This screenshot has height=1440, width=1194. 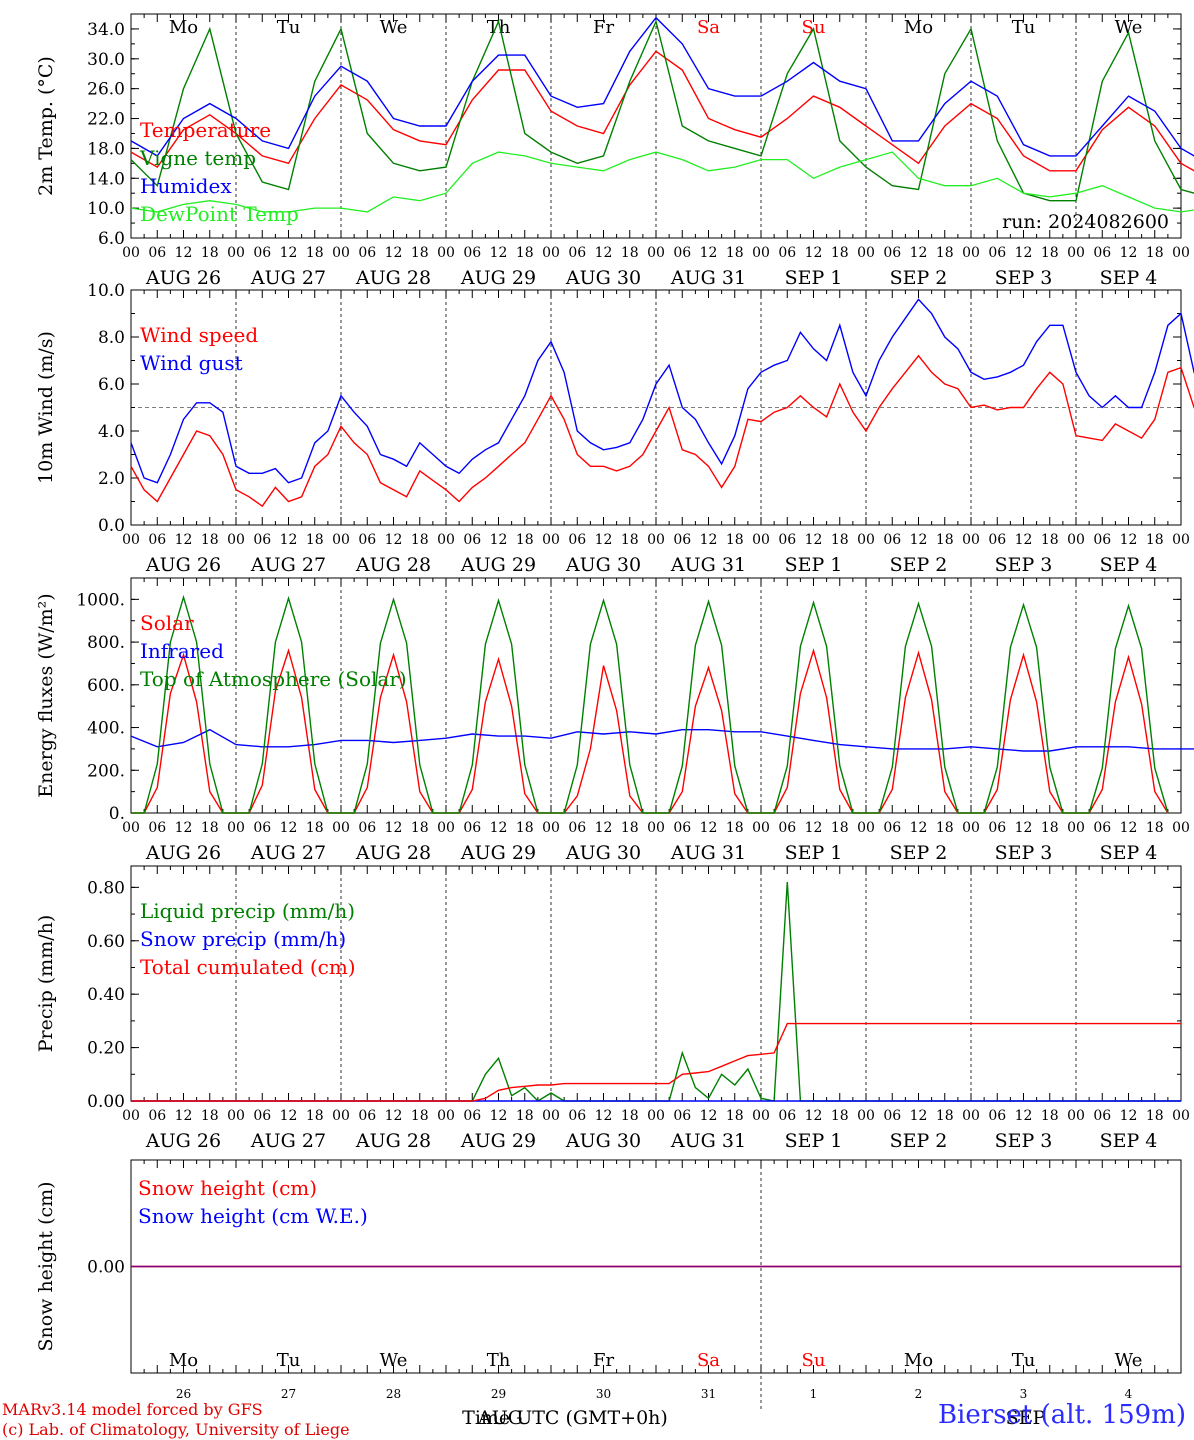 I want to click on x-date-label: SEP 1, so click(x=814, y=1141).